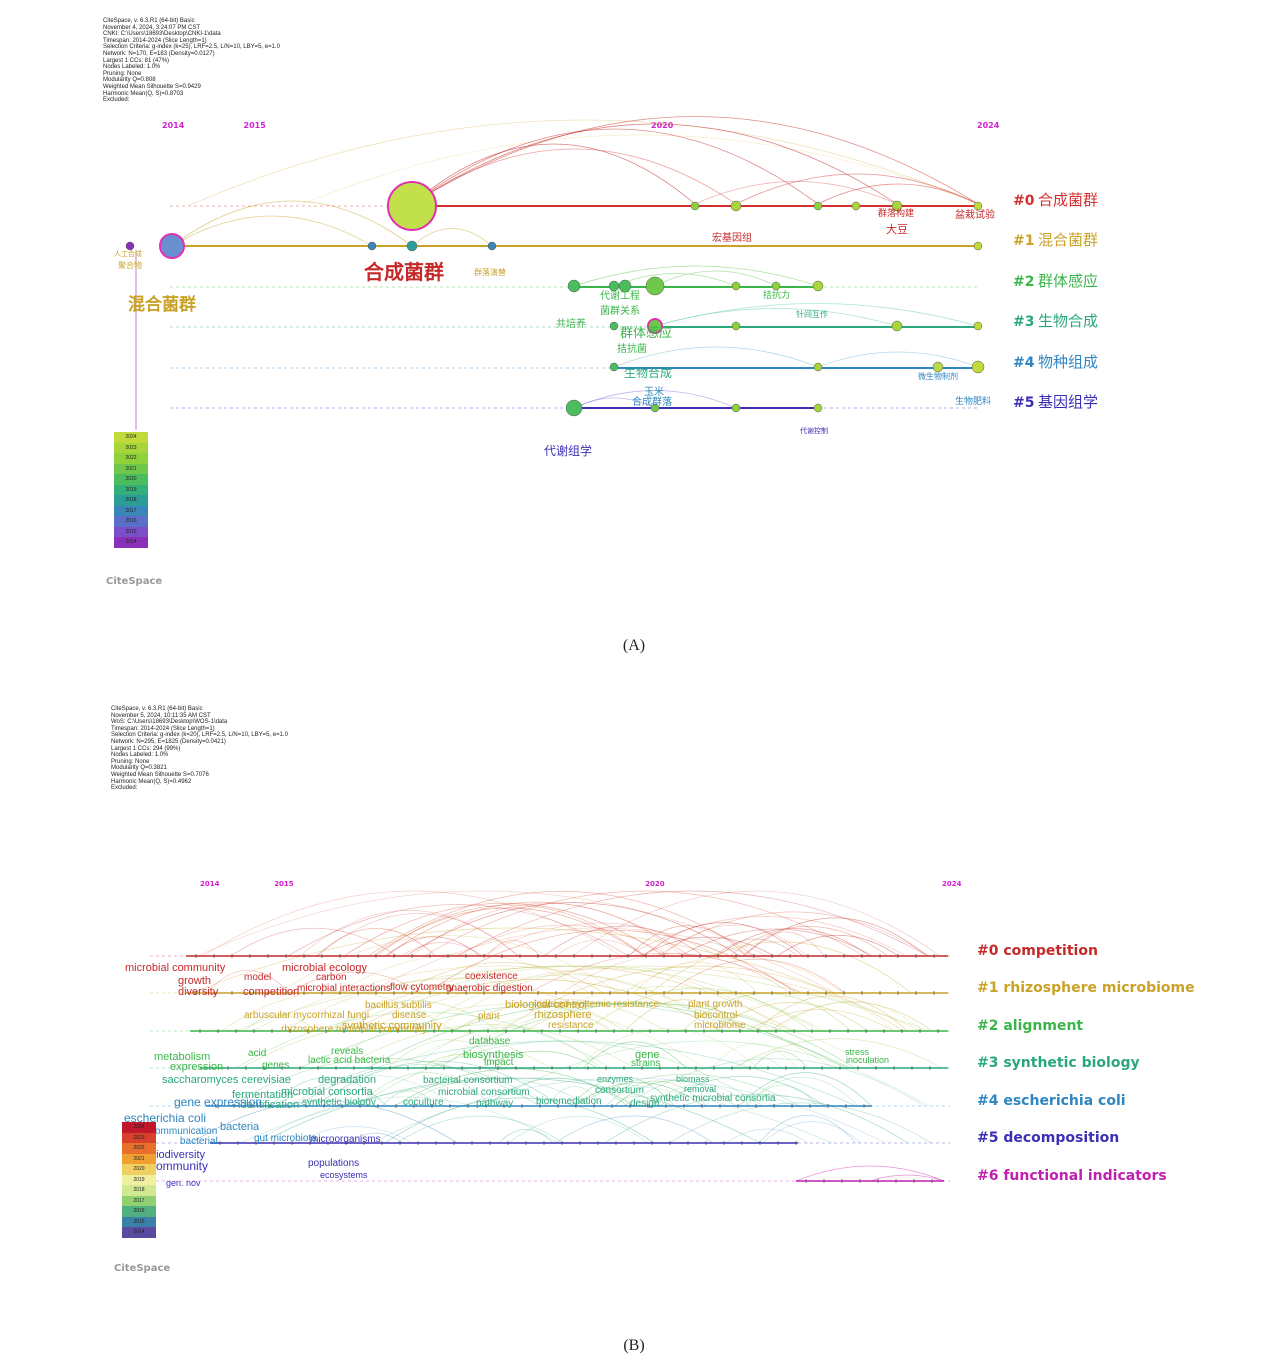  I want to click on keyword-label: 生物合成, so click(648, 372).